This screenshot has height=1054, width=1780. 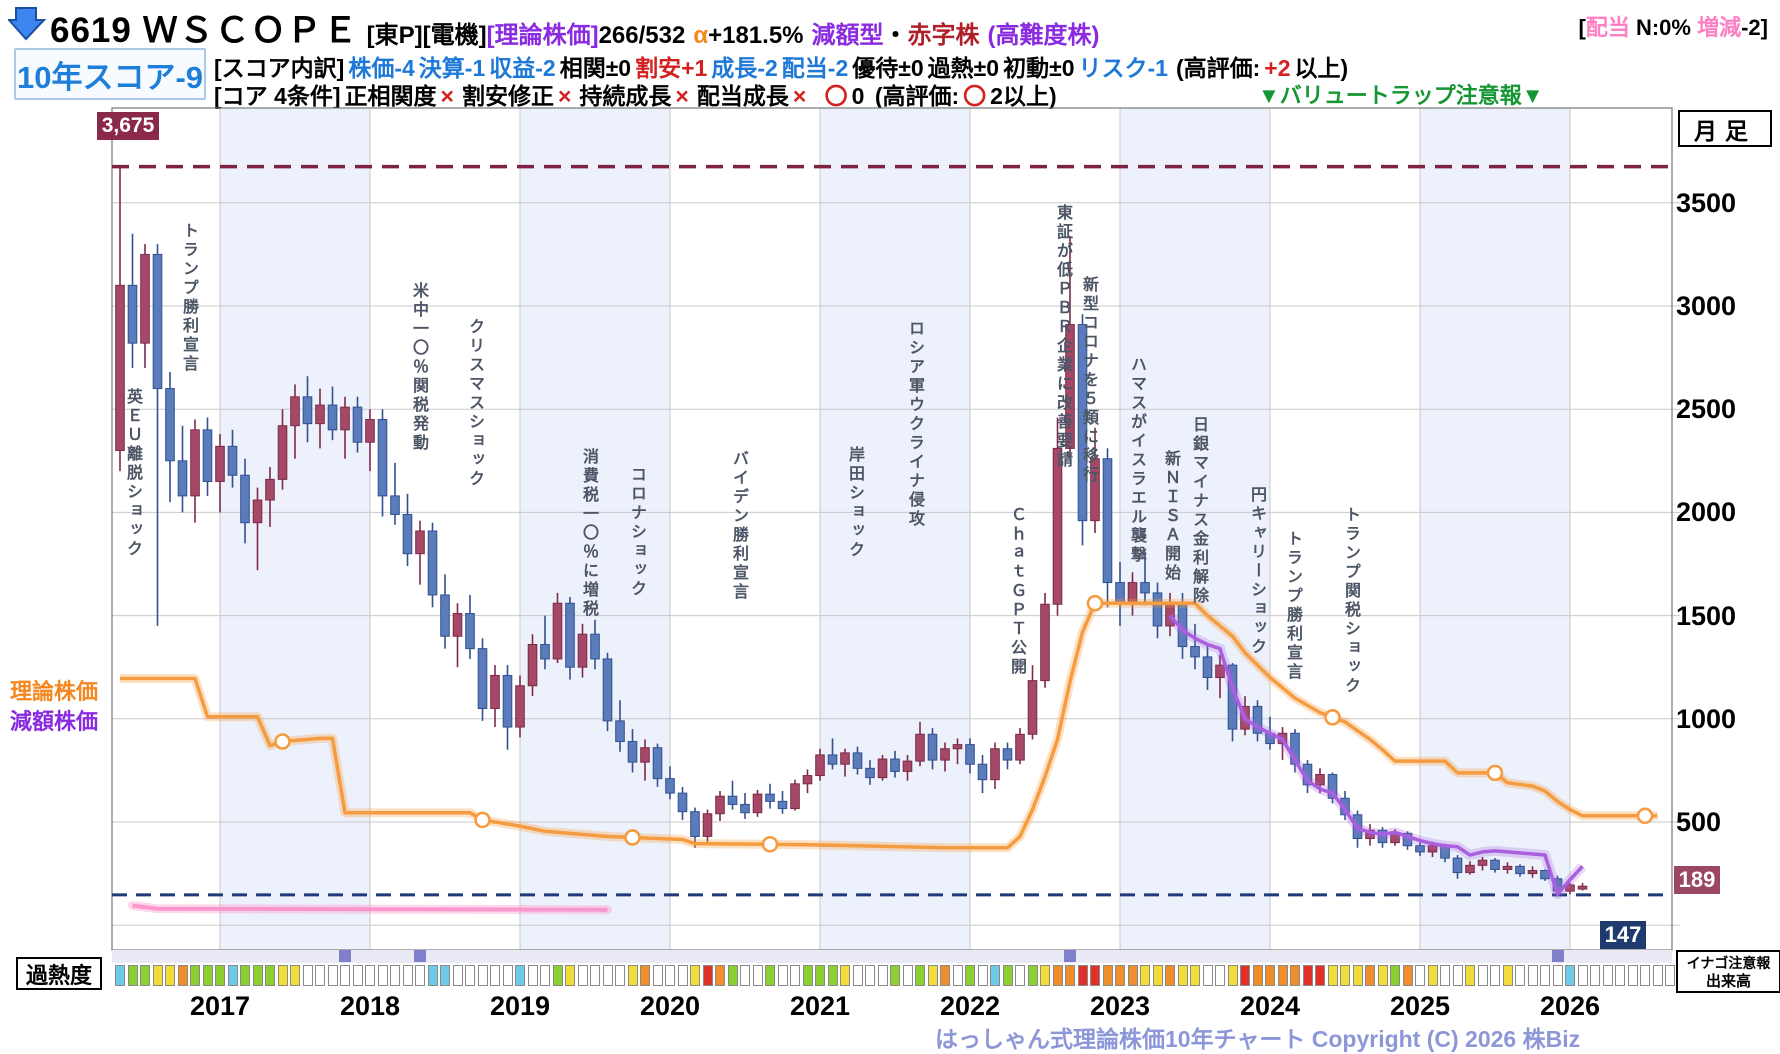 What do you see at coordinates (399, 96) in the screenshot?
I see `core-condition: 正相関度 ×` at bounding box center [399, 96].